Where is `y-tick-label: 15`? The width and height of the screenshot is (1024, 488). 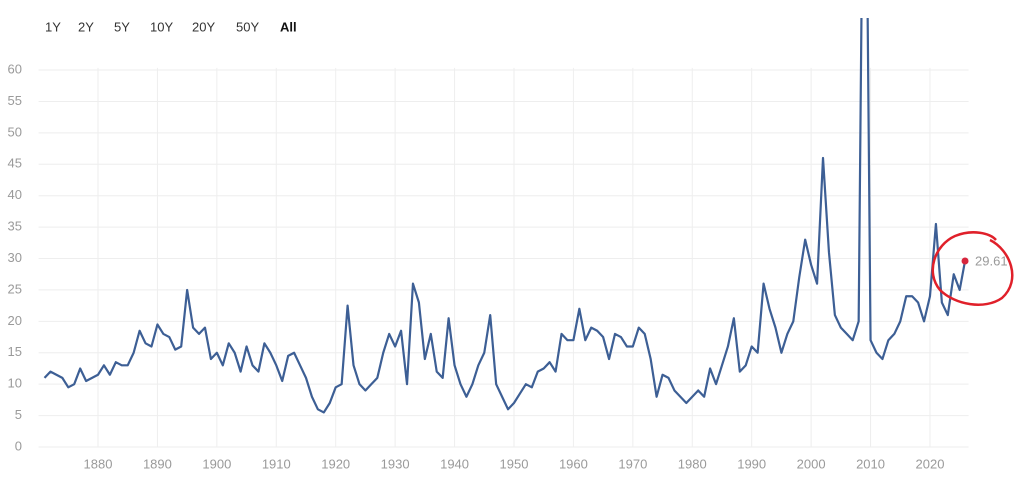 y-tick-label: 15 is located at coordinates (15, 351).